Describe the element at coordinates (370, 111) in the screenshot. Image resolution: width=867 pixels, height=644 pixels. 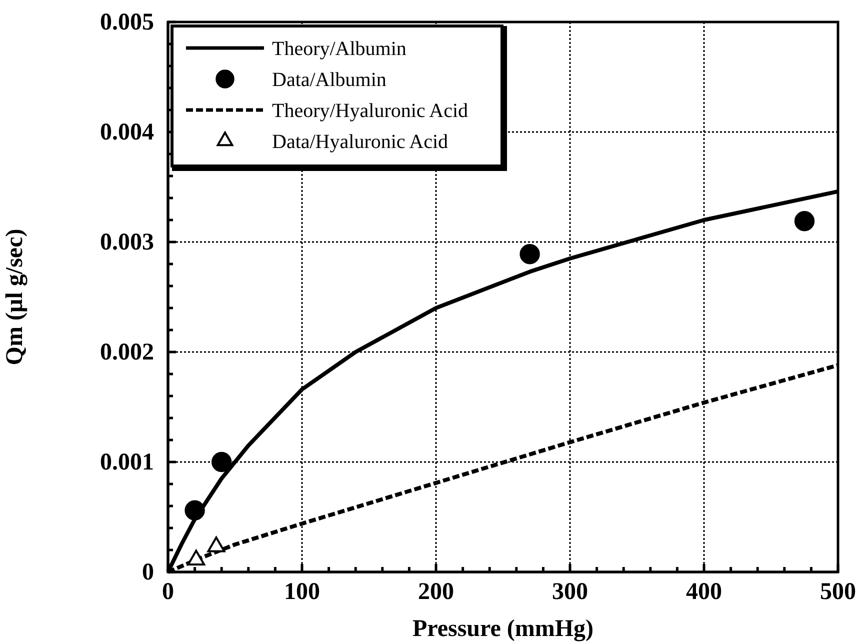
I see `legend-label: Theory/Hyaluronic Acid` at that location.